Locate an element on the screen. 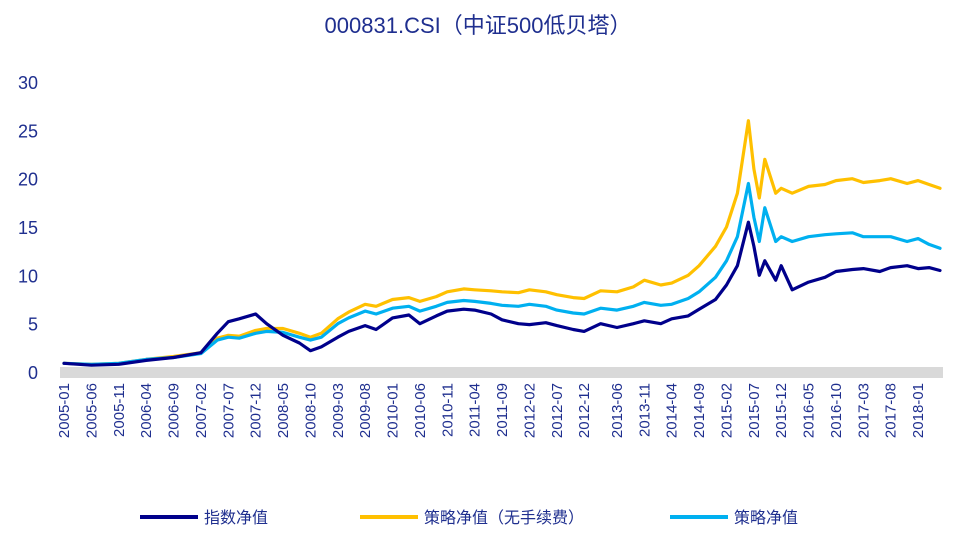  x-tick-label: 2012-07 is located at coordinates (557, 410).